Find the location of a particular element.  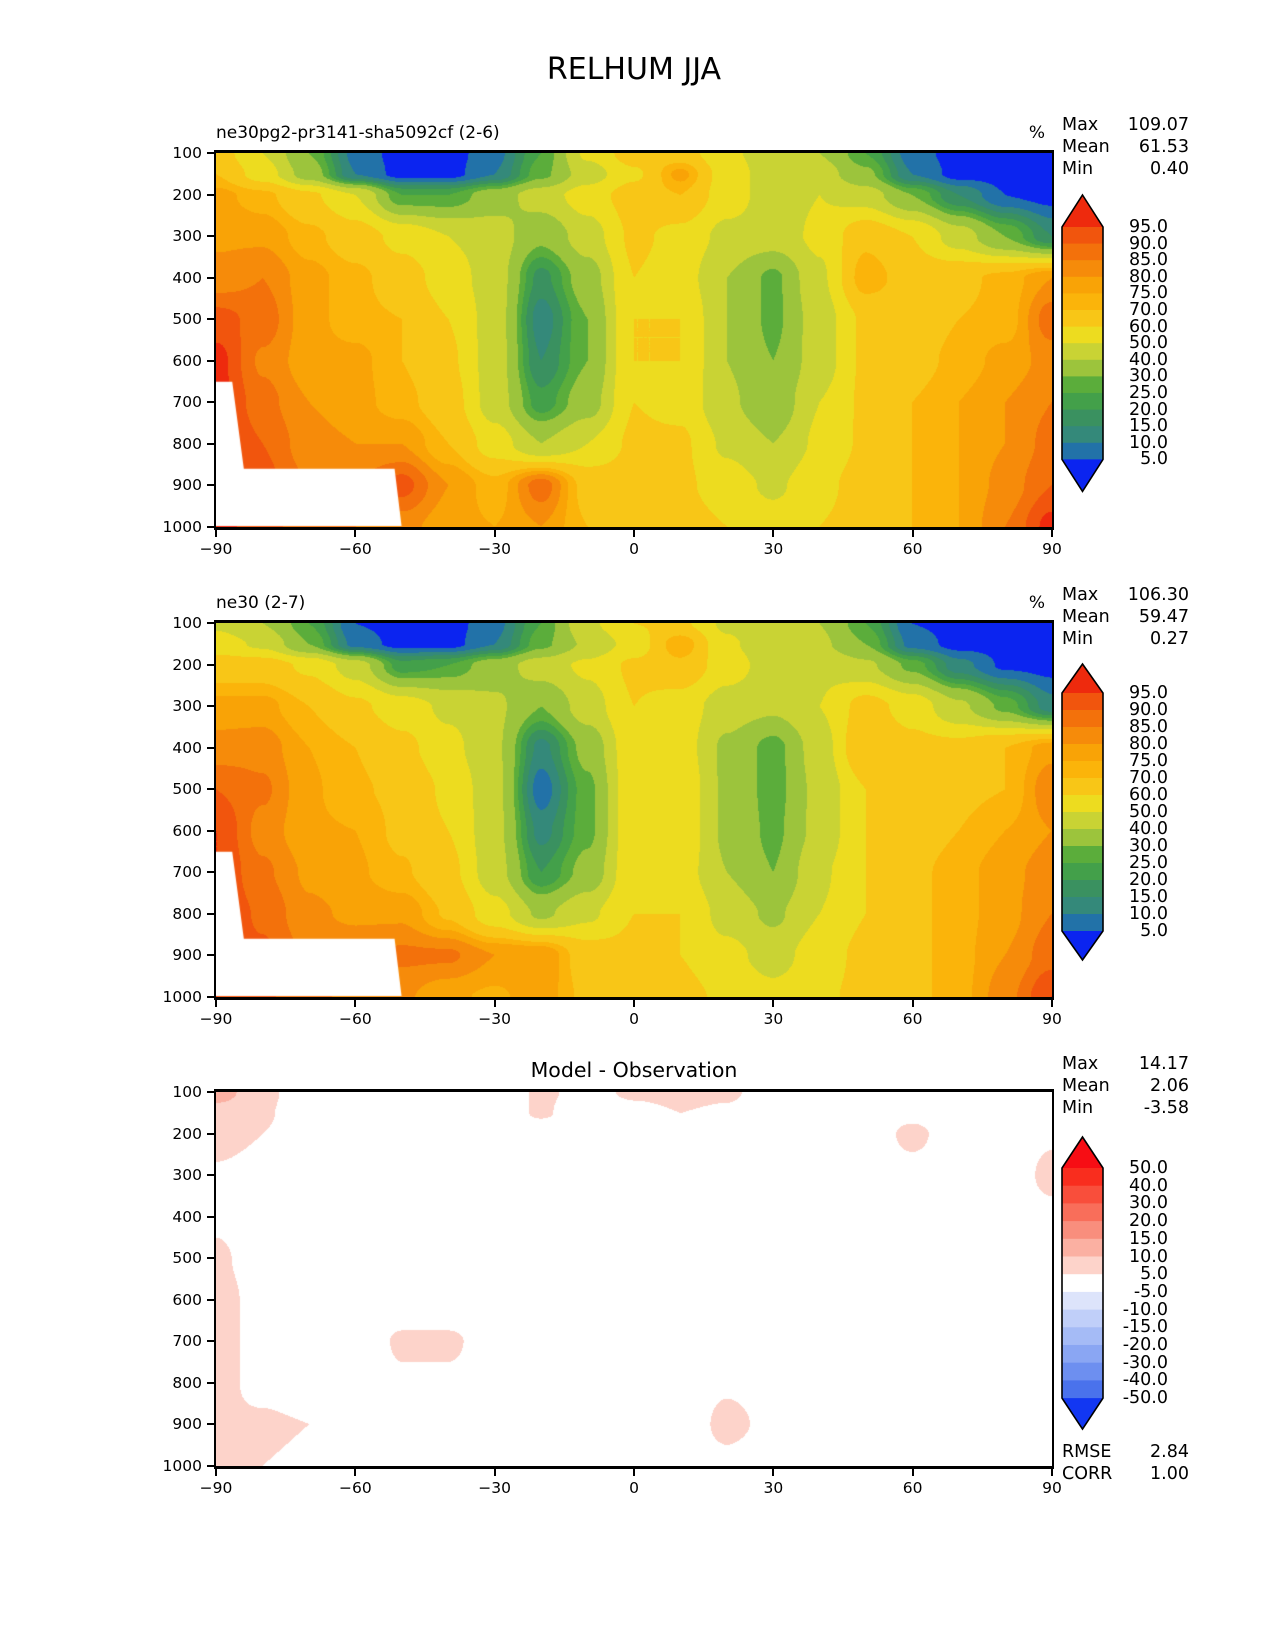

colorbar-tick-label: 25.0 is located at coordinates (1148, 863).